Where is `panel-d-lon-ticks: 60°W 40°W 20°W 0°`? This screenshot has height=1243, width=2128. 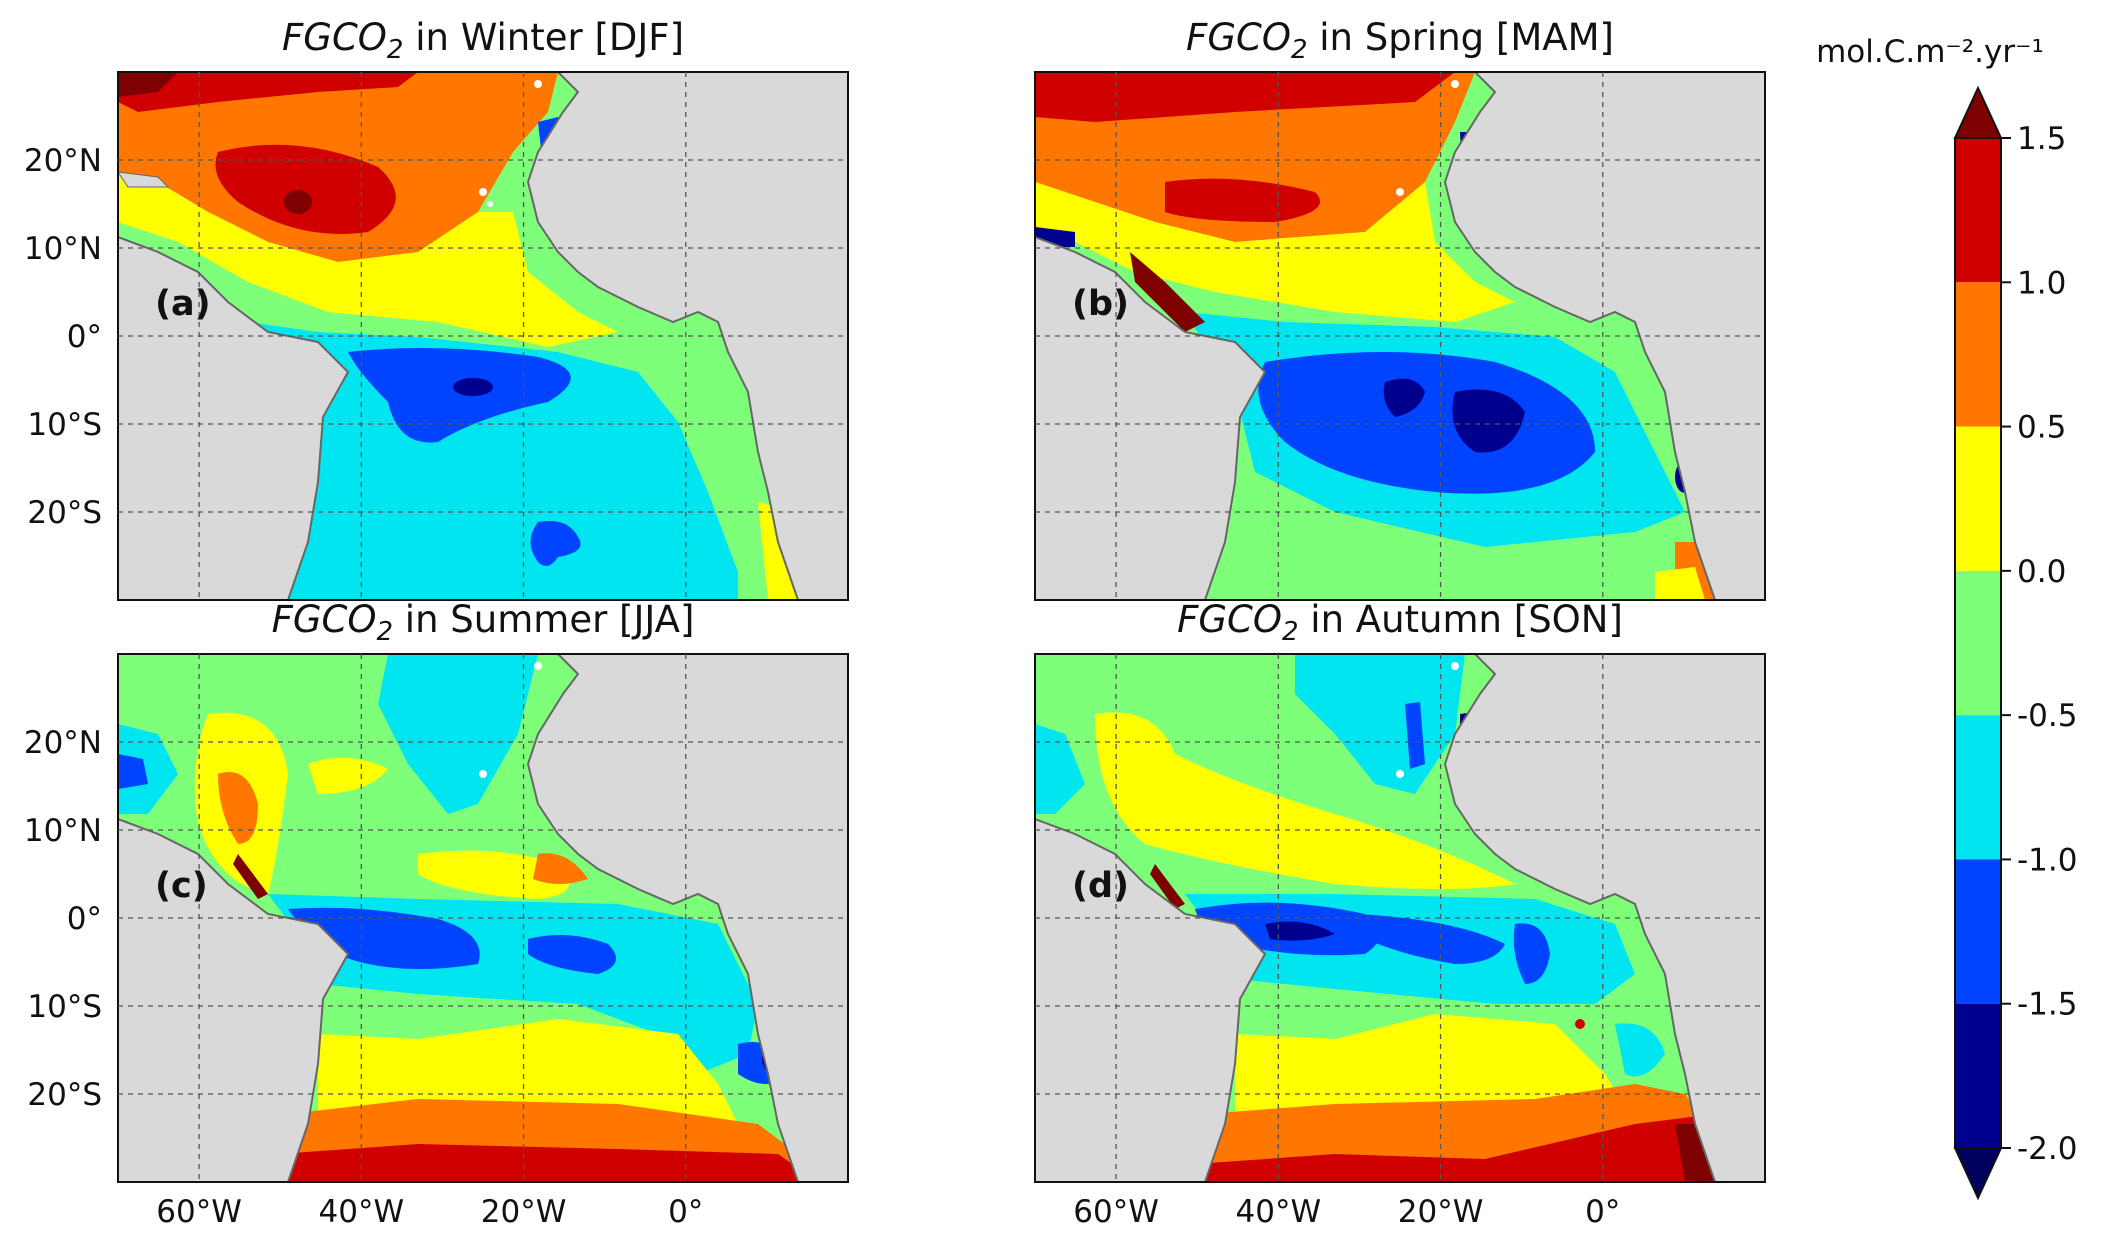 panel-d-lon-ticks: 60°W 40°W 20°W 0° is located at coordinates (1346, 1212).